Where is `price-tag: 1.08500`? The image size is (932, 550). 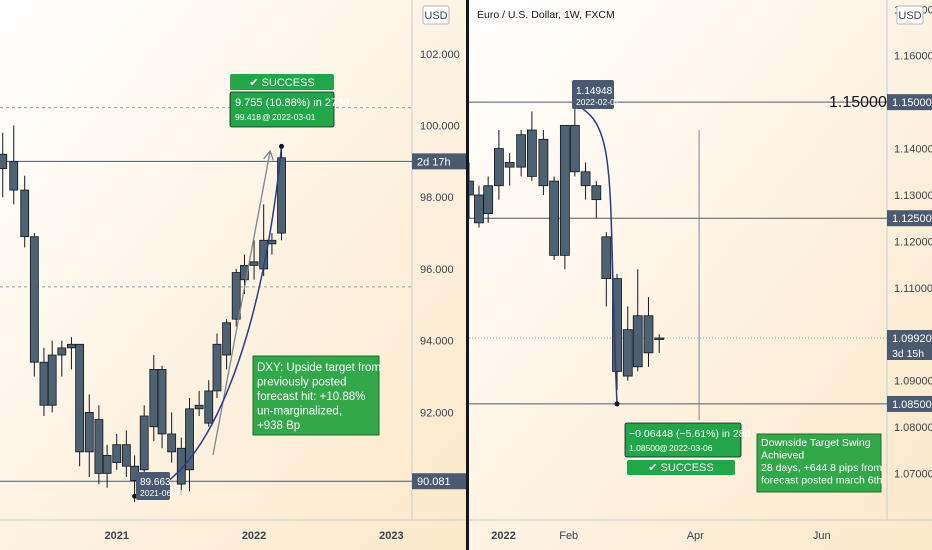 price-tag: 1.08500 is located at coordinates (909, 403).